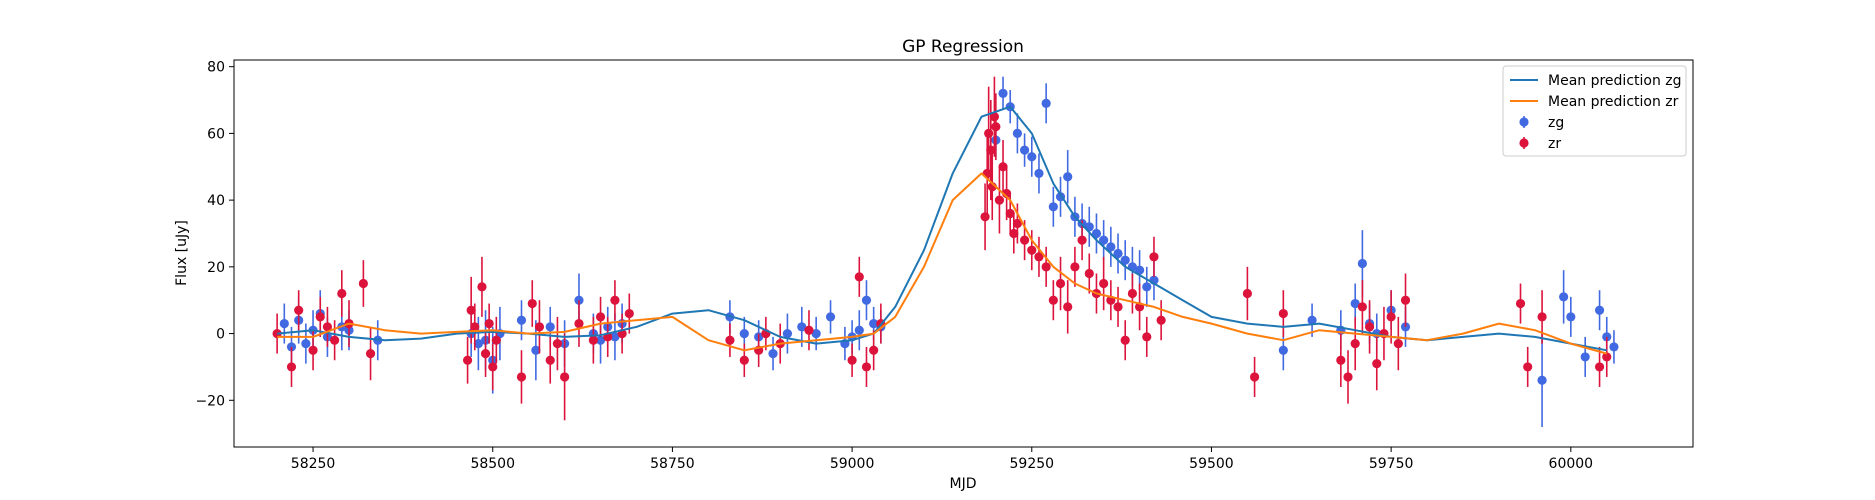 The image size is (1875, 500). What do you see at coordinates (852, 464) in the screenshot?
I see `x-tick-label: 59000` at bounding box center [852, 464].